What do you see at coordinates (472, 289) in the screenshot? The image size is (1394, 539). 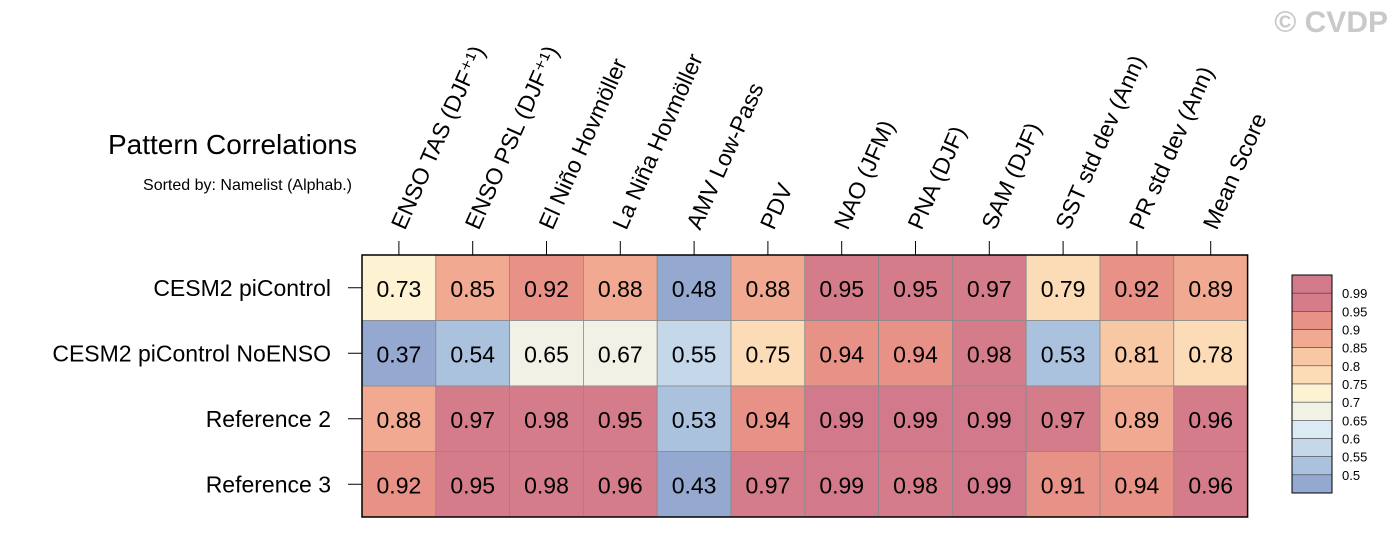 I see `cell-value: 0.85` at bounding box center [472, 289].